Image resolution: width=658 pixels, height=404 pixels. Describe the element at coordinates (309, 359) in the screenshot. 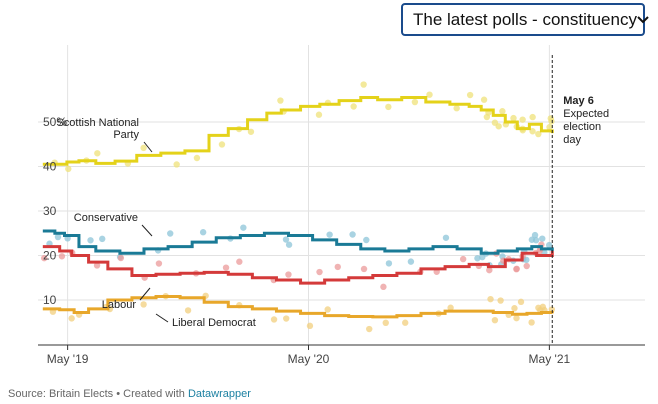

I see `x-tick-label: May '20` at that location.